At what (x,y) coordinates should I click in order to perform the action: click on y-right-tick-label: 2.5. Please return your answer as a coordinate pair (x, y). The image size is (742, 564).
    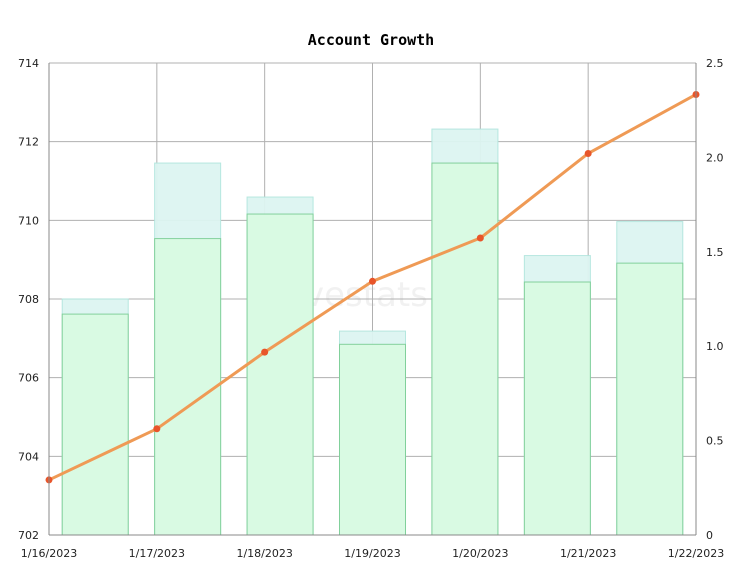
    Looking at the image, I should click on (715, 63).